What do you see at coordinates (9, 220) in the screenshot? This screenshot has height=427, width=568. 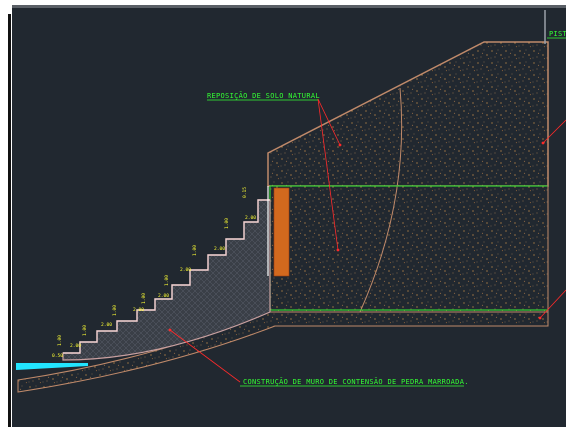 I see `left-border` at bounding box center [9, 220].